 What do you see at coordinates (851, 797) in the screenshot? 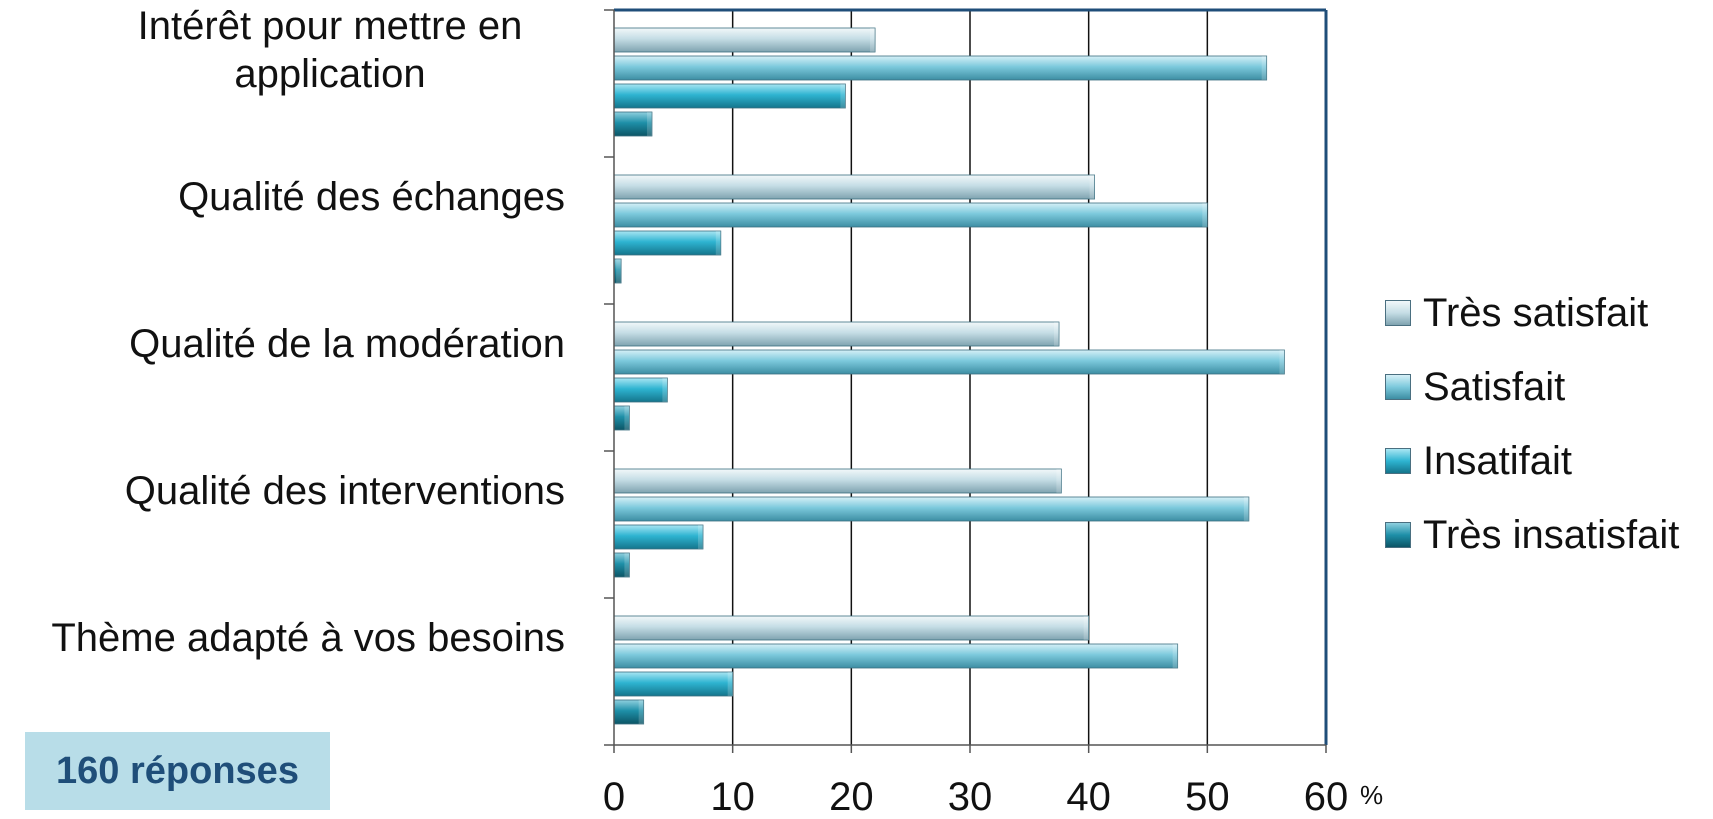
I see `x-tick-label: 20` at bounding box center [851, 797].